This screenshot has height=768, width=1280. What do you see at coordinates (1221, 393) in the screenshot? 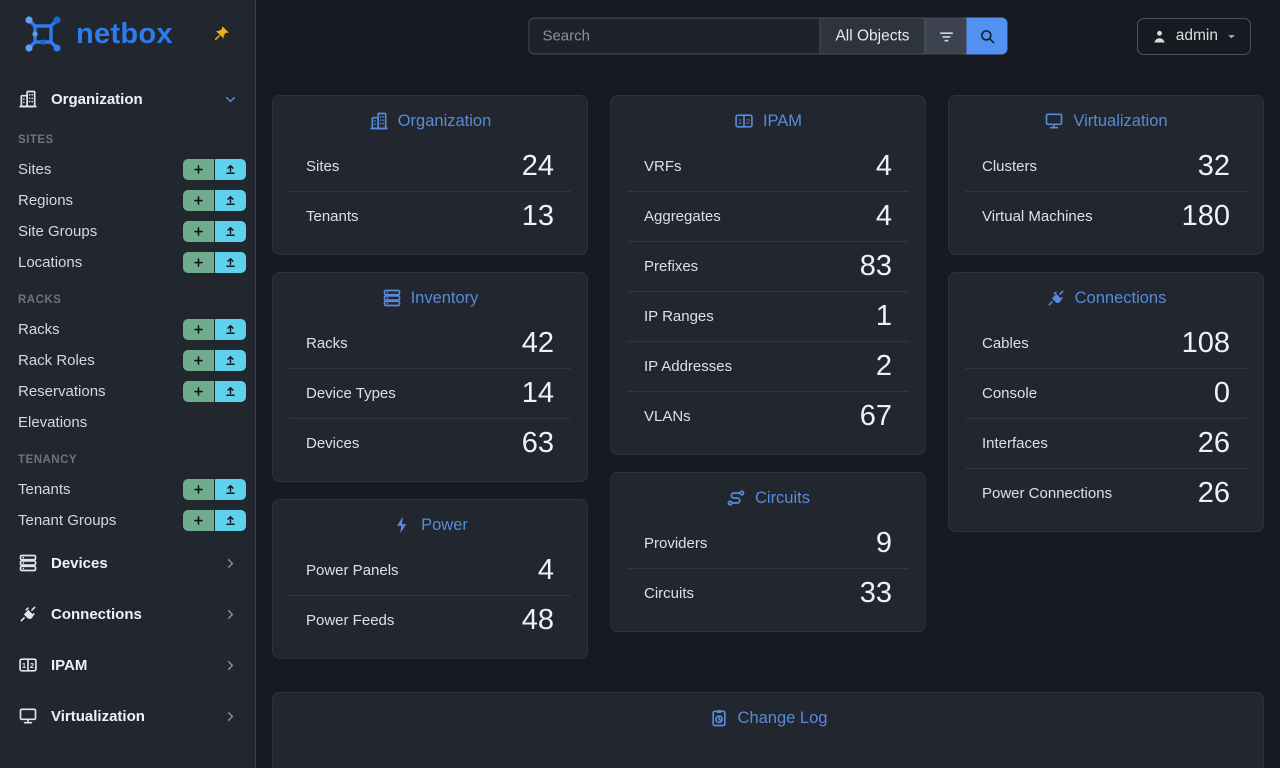
I see `stat-value: 0` at bounding box center [1221, 393].